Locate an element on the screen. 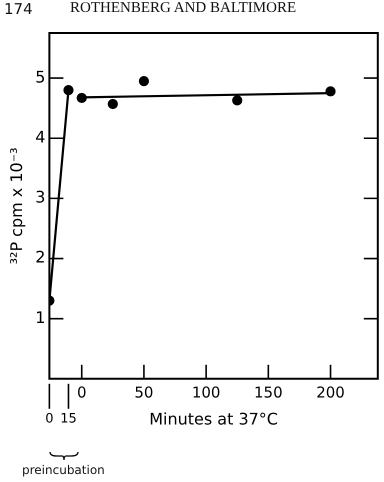 The image size is (384, 482). x-tick-label: 50 is located at coordinates (144, 393).